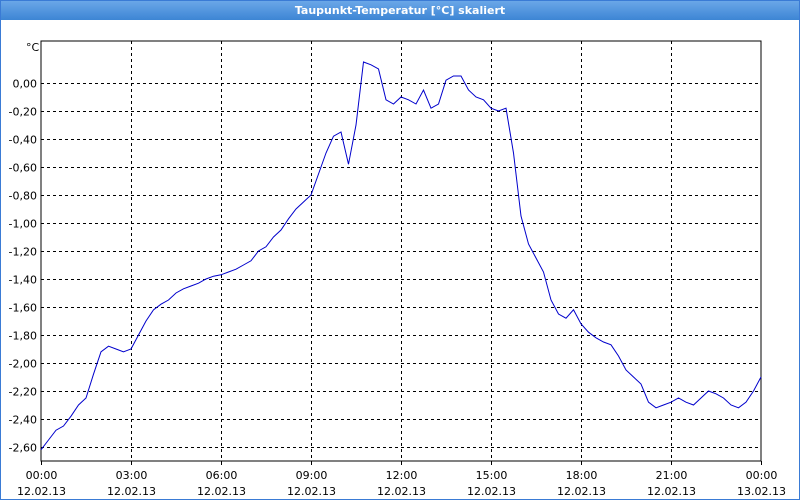  Describe the element at coordinates (23, 140) in the screenshot. I see `y-tick-label: -0,40` at that location.